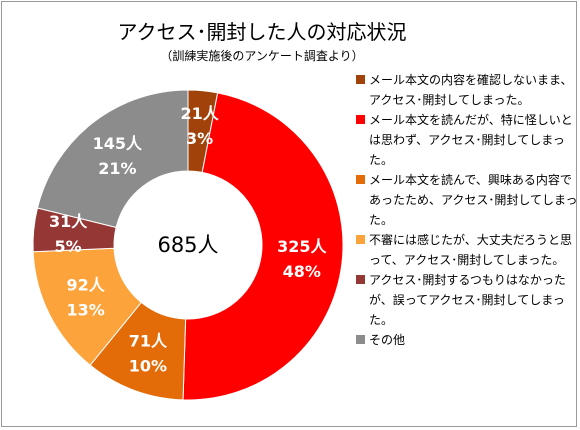 Image resolution: width=580 pixels, height=430 pixels. I want to click on slice-percent-label-4: 5%, so click(67, 246).